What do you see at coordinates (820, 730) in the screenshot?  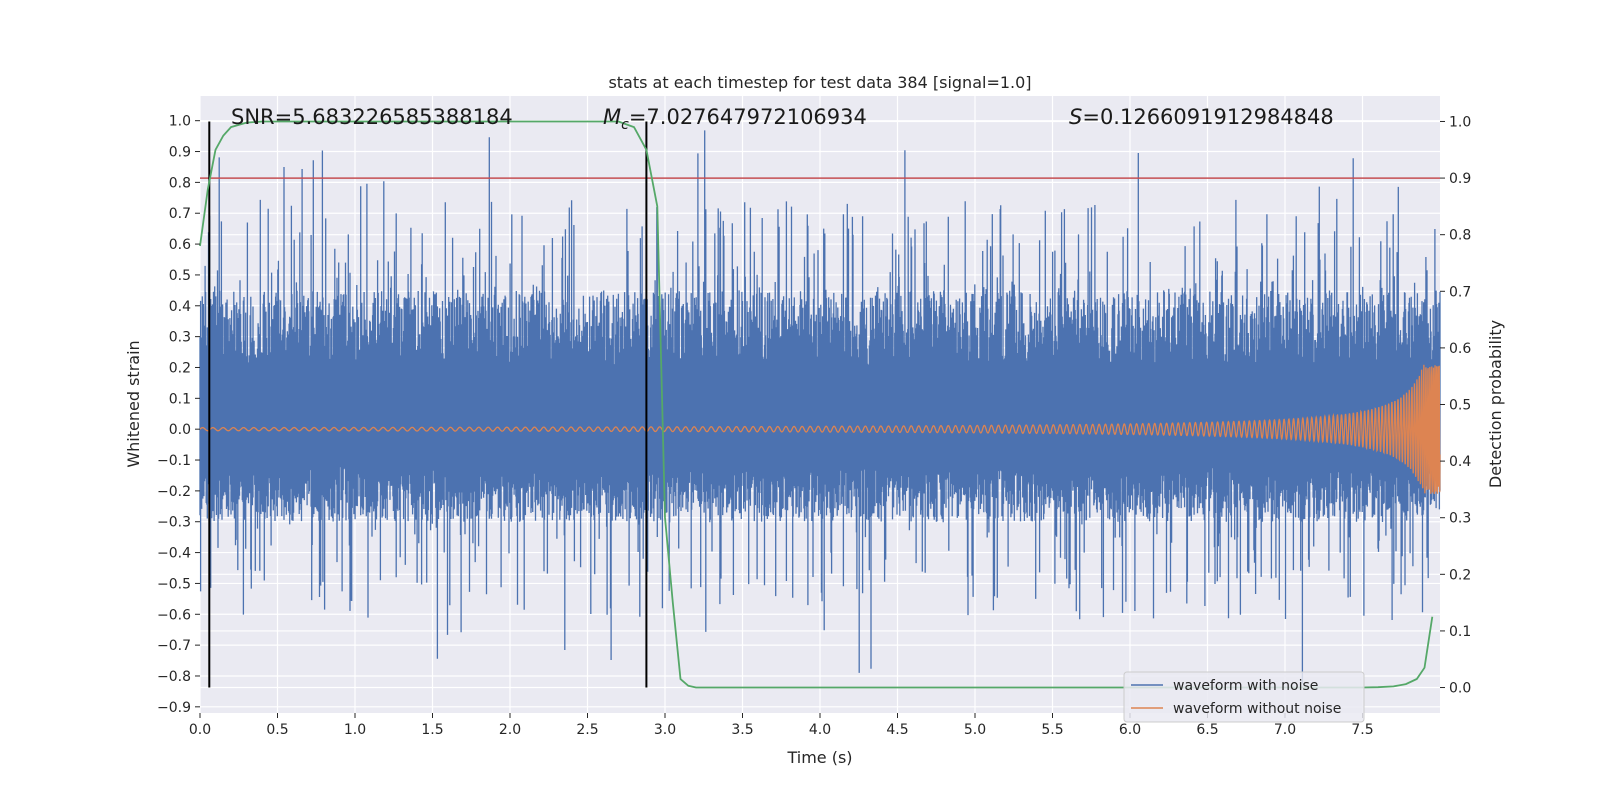 I see `x-tick-label: 4.0` at bounding box center [820, 730].